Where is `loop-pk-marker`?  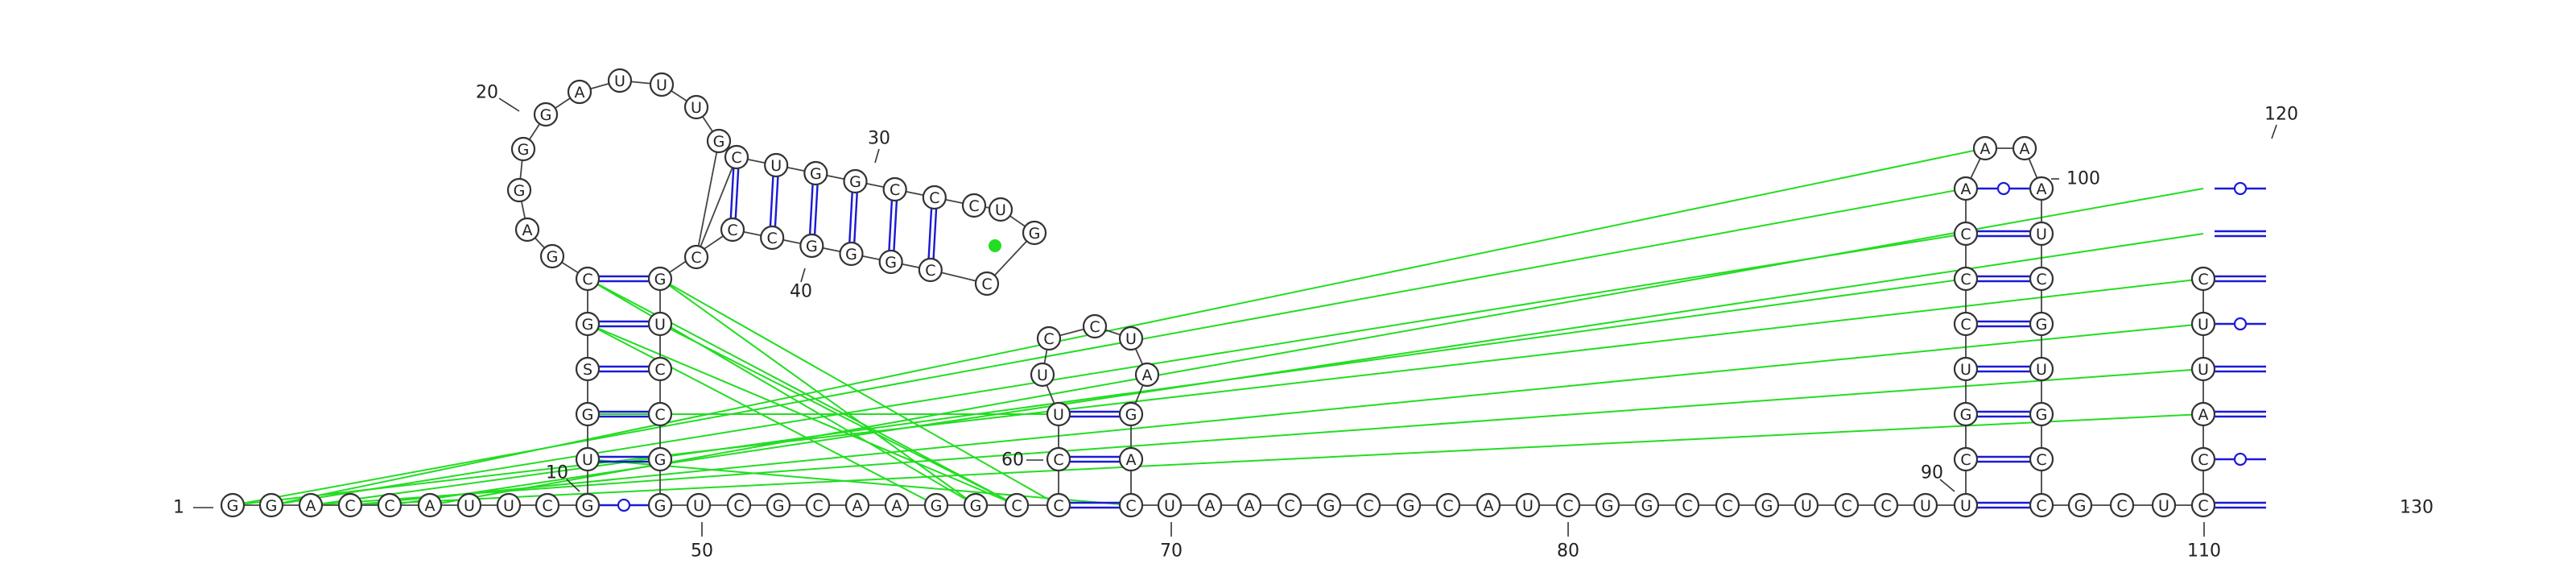 loop-pk-marker is located at coordinates (995, 245).